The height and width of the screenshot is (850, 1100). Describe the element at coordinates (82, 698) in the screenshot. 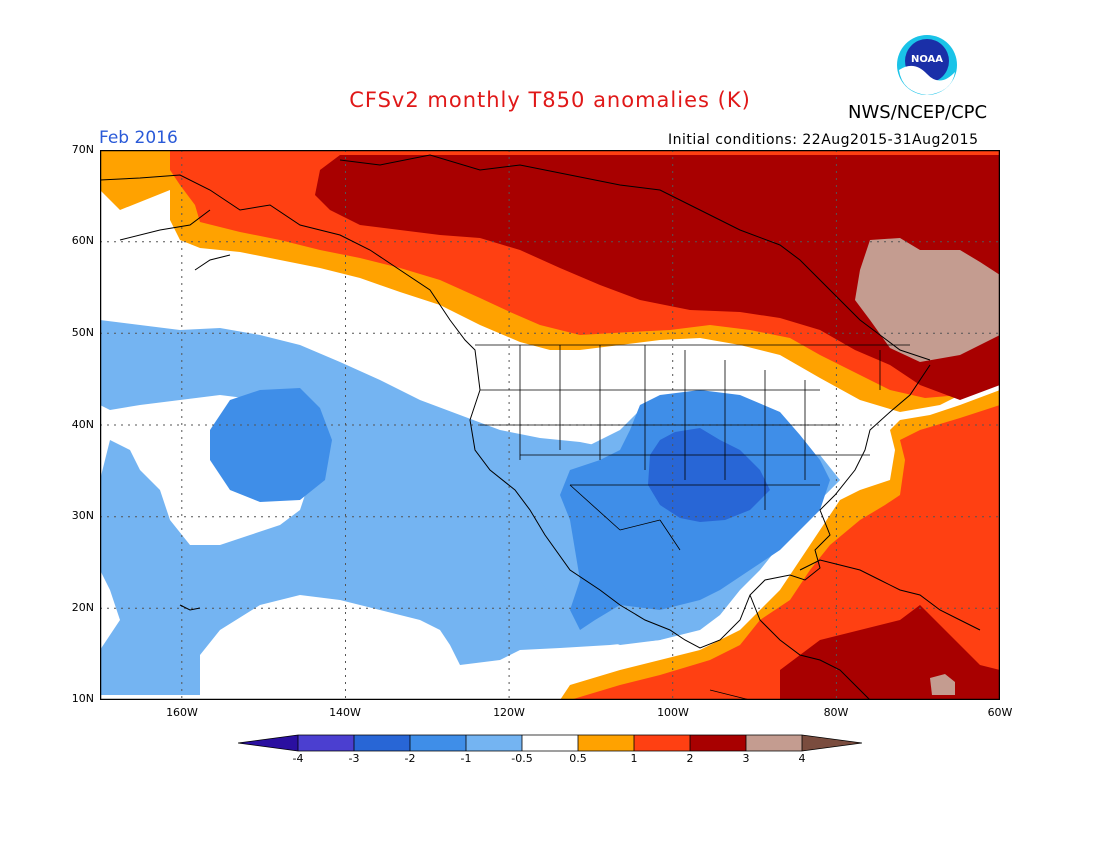

I see `lat-label-10n: 10N` at that location.